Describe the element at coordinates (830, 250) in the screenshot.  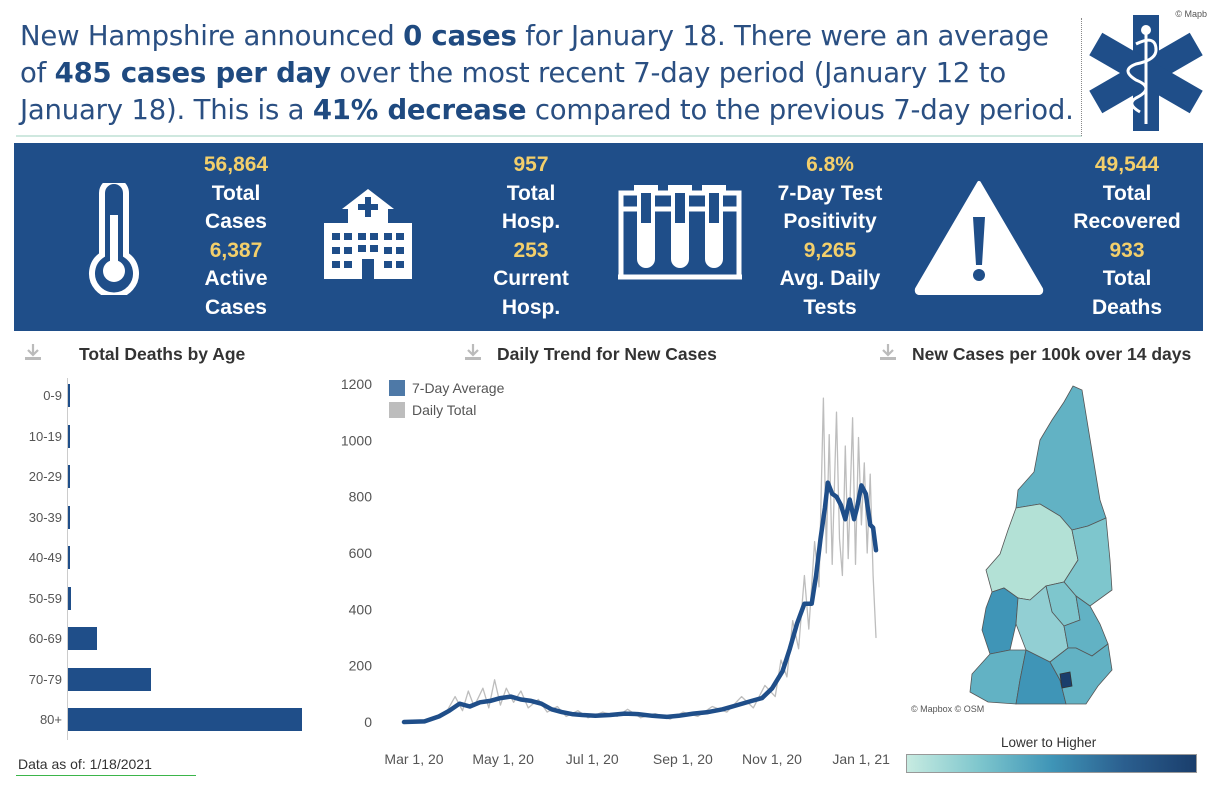
I see `daily-tests-value: 9,265` at that location.